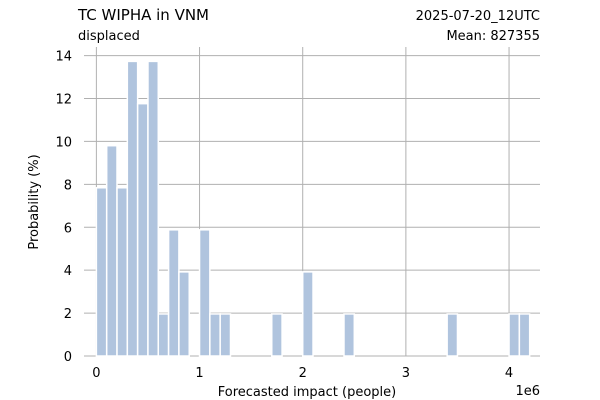  Describe the element at coordinates (34, 201) in the screenshot. I see `y-axis-label: Probability (%)` at that location.